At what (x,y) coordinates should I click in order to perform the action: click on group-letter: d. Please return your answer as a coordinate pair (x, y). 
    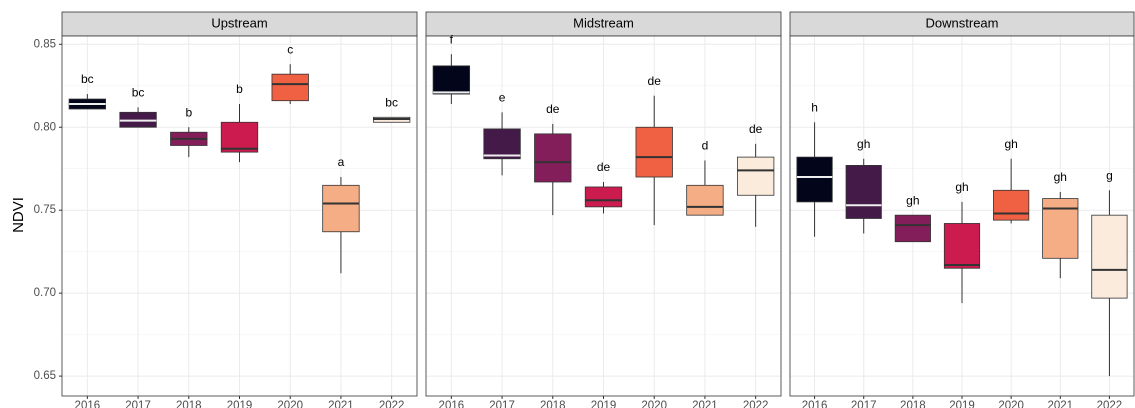
    Looking at the image, I should click on (705, 146).